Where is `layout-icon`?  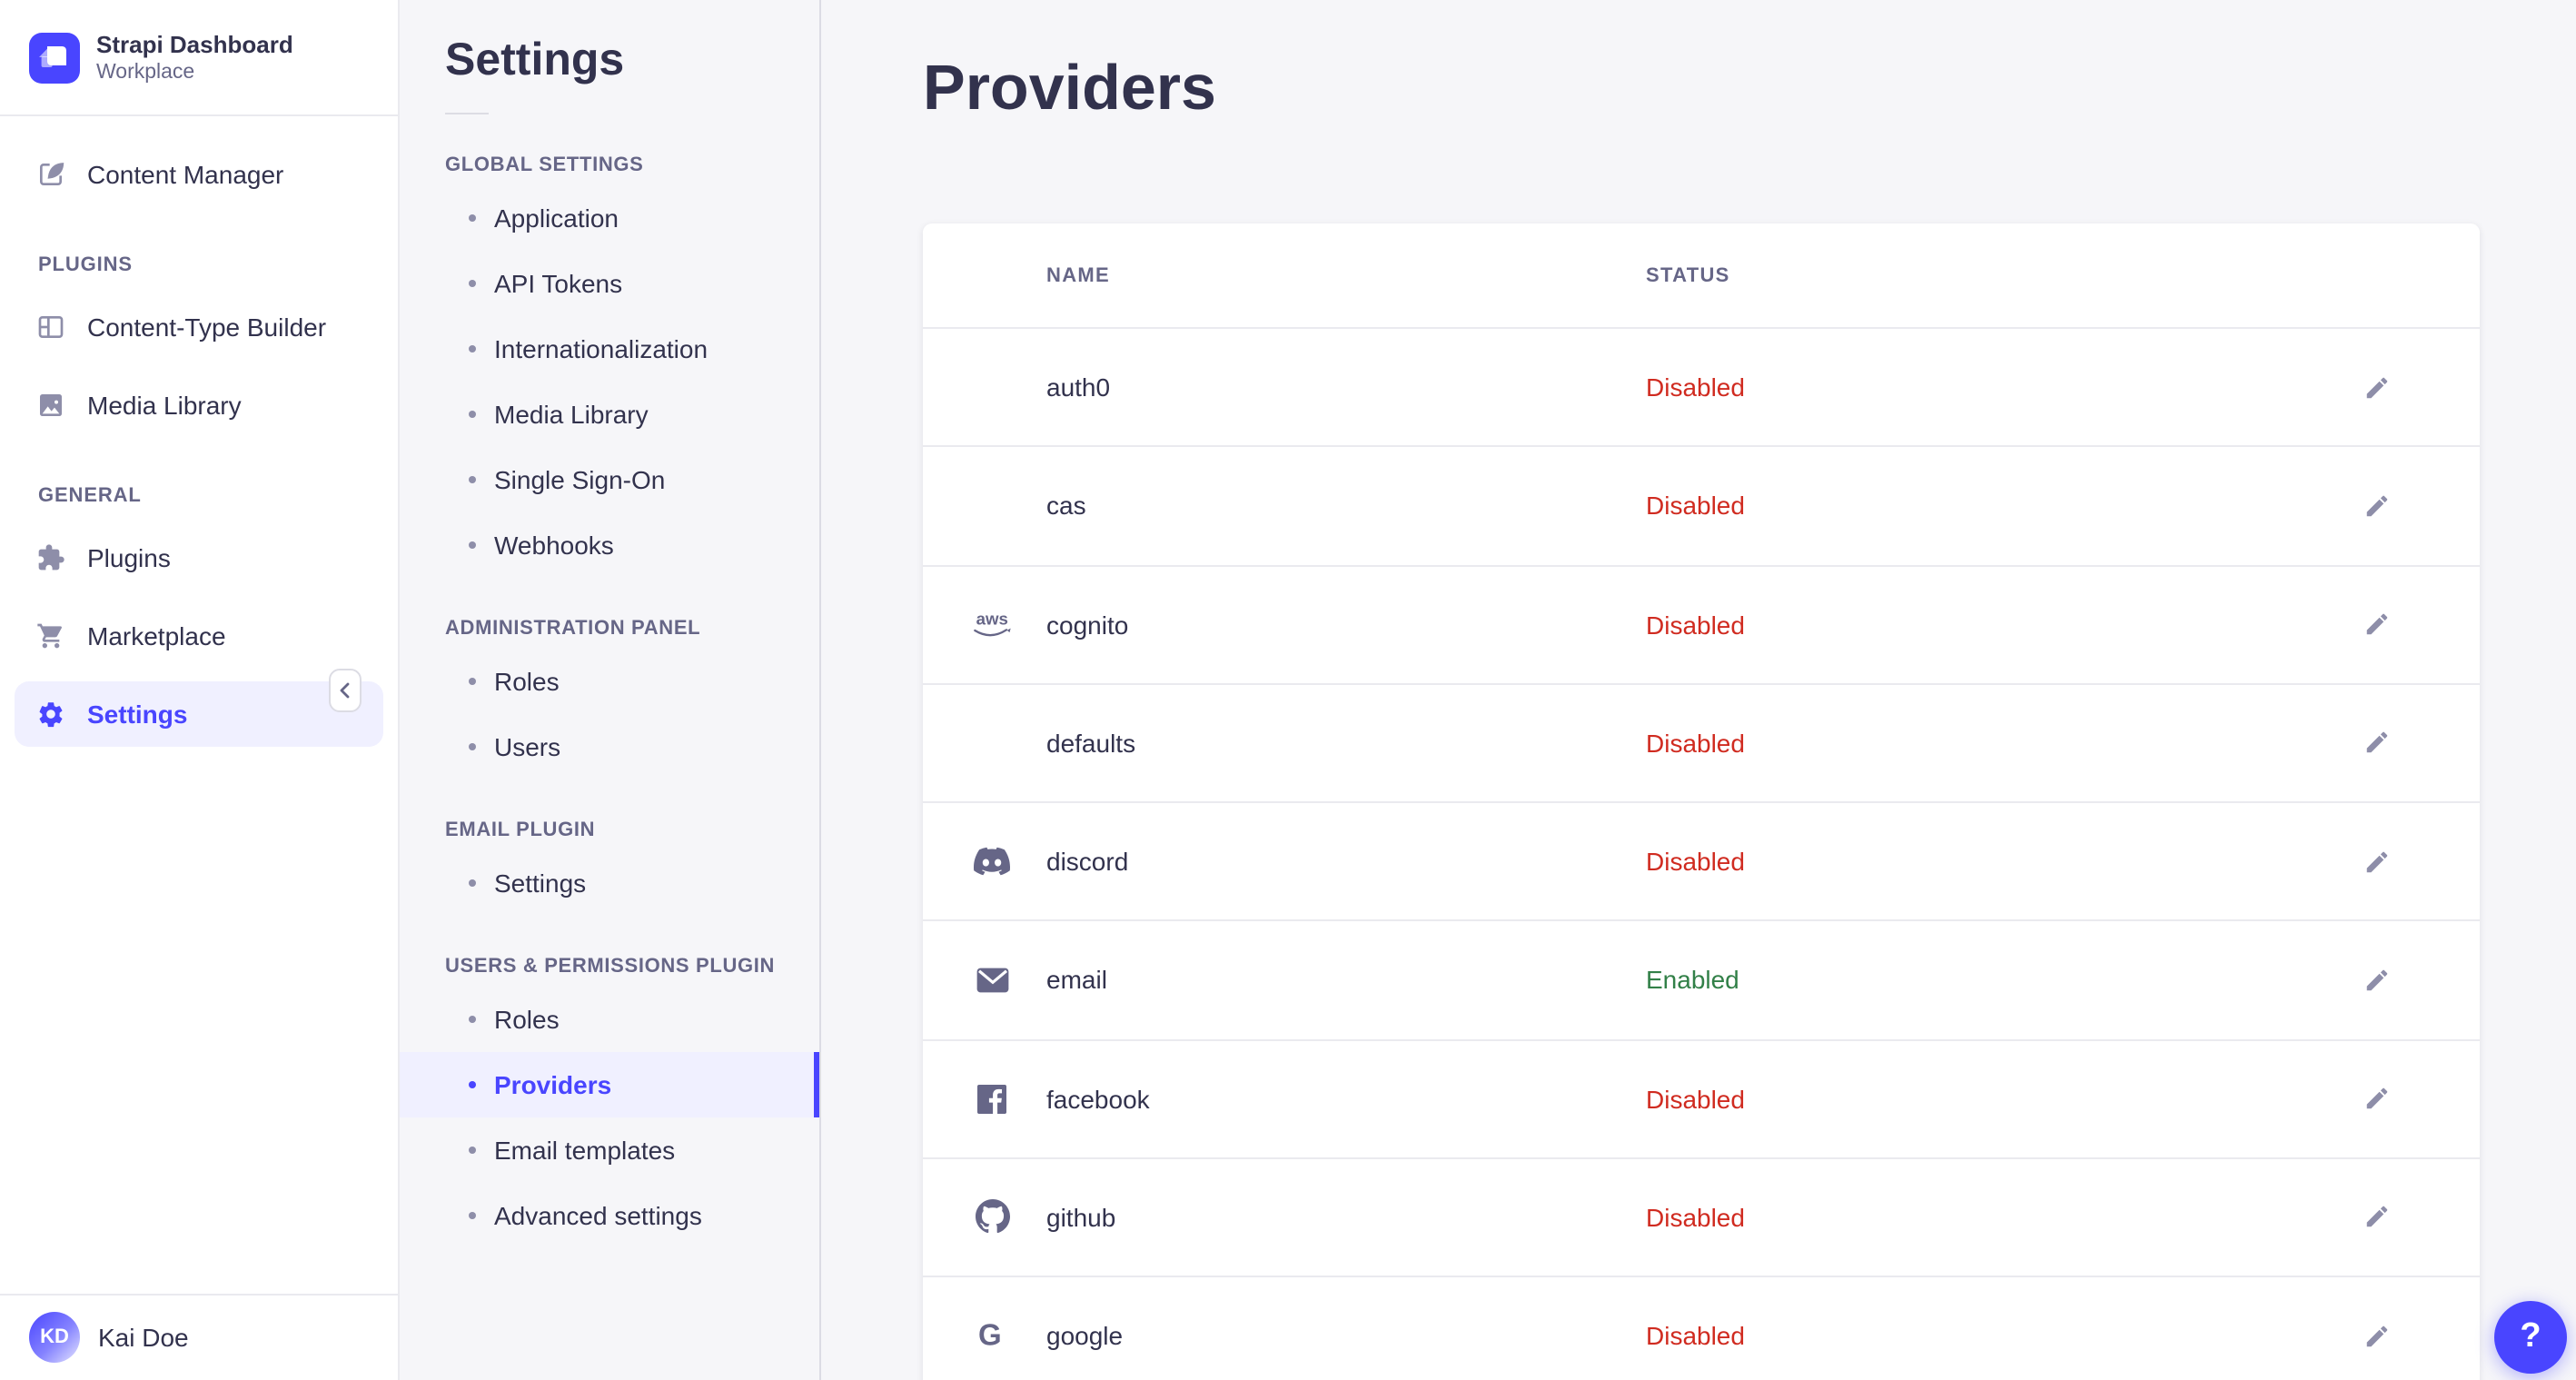 layout-icon is located at coordinates (50, 327).